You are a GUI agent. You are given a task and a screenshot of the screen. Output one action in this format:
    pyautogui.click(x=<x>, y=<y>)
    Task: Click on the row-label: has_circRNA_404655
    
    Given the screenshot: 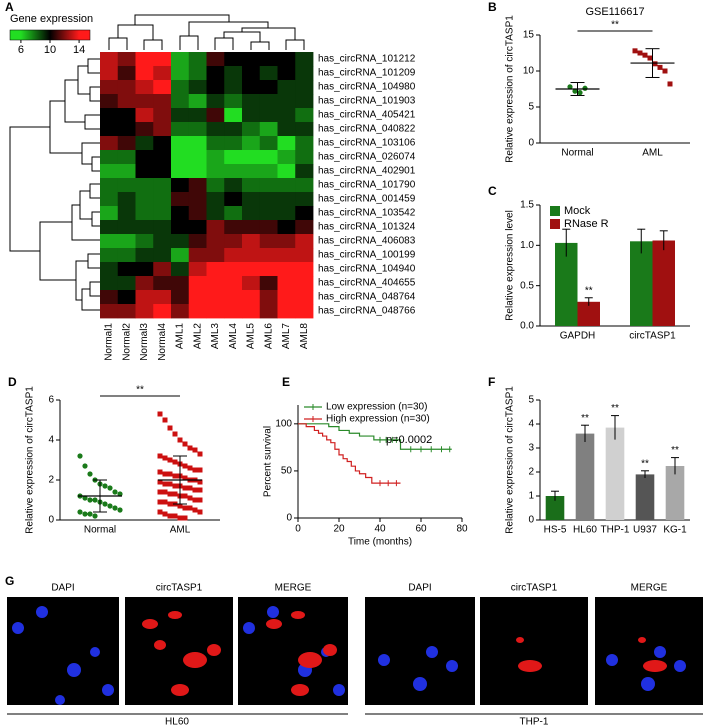 What is the action you would take?
    pyautogui.click(x=367, y=283)
    